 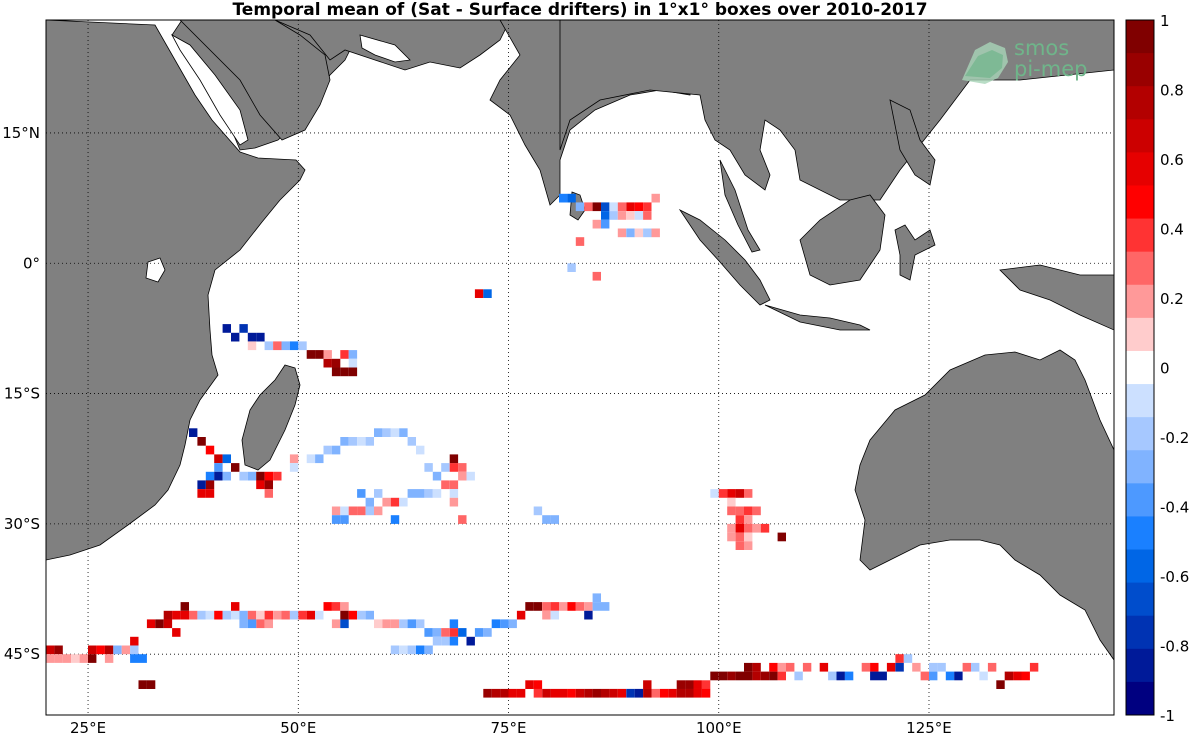 What do you see at coordinates (1174, 438) in the screenshot?
I see `colorbar-tick-label: -0.2` at bounding box center [1174, 438].